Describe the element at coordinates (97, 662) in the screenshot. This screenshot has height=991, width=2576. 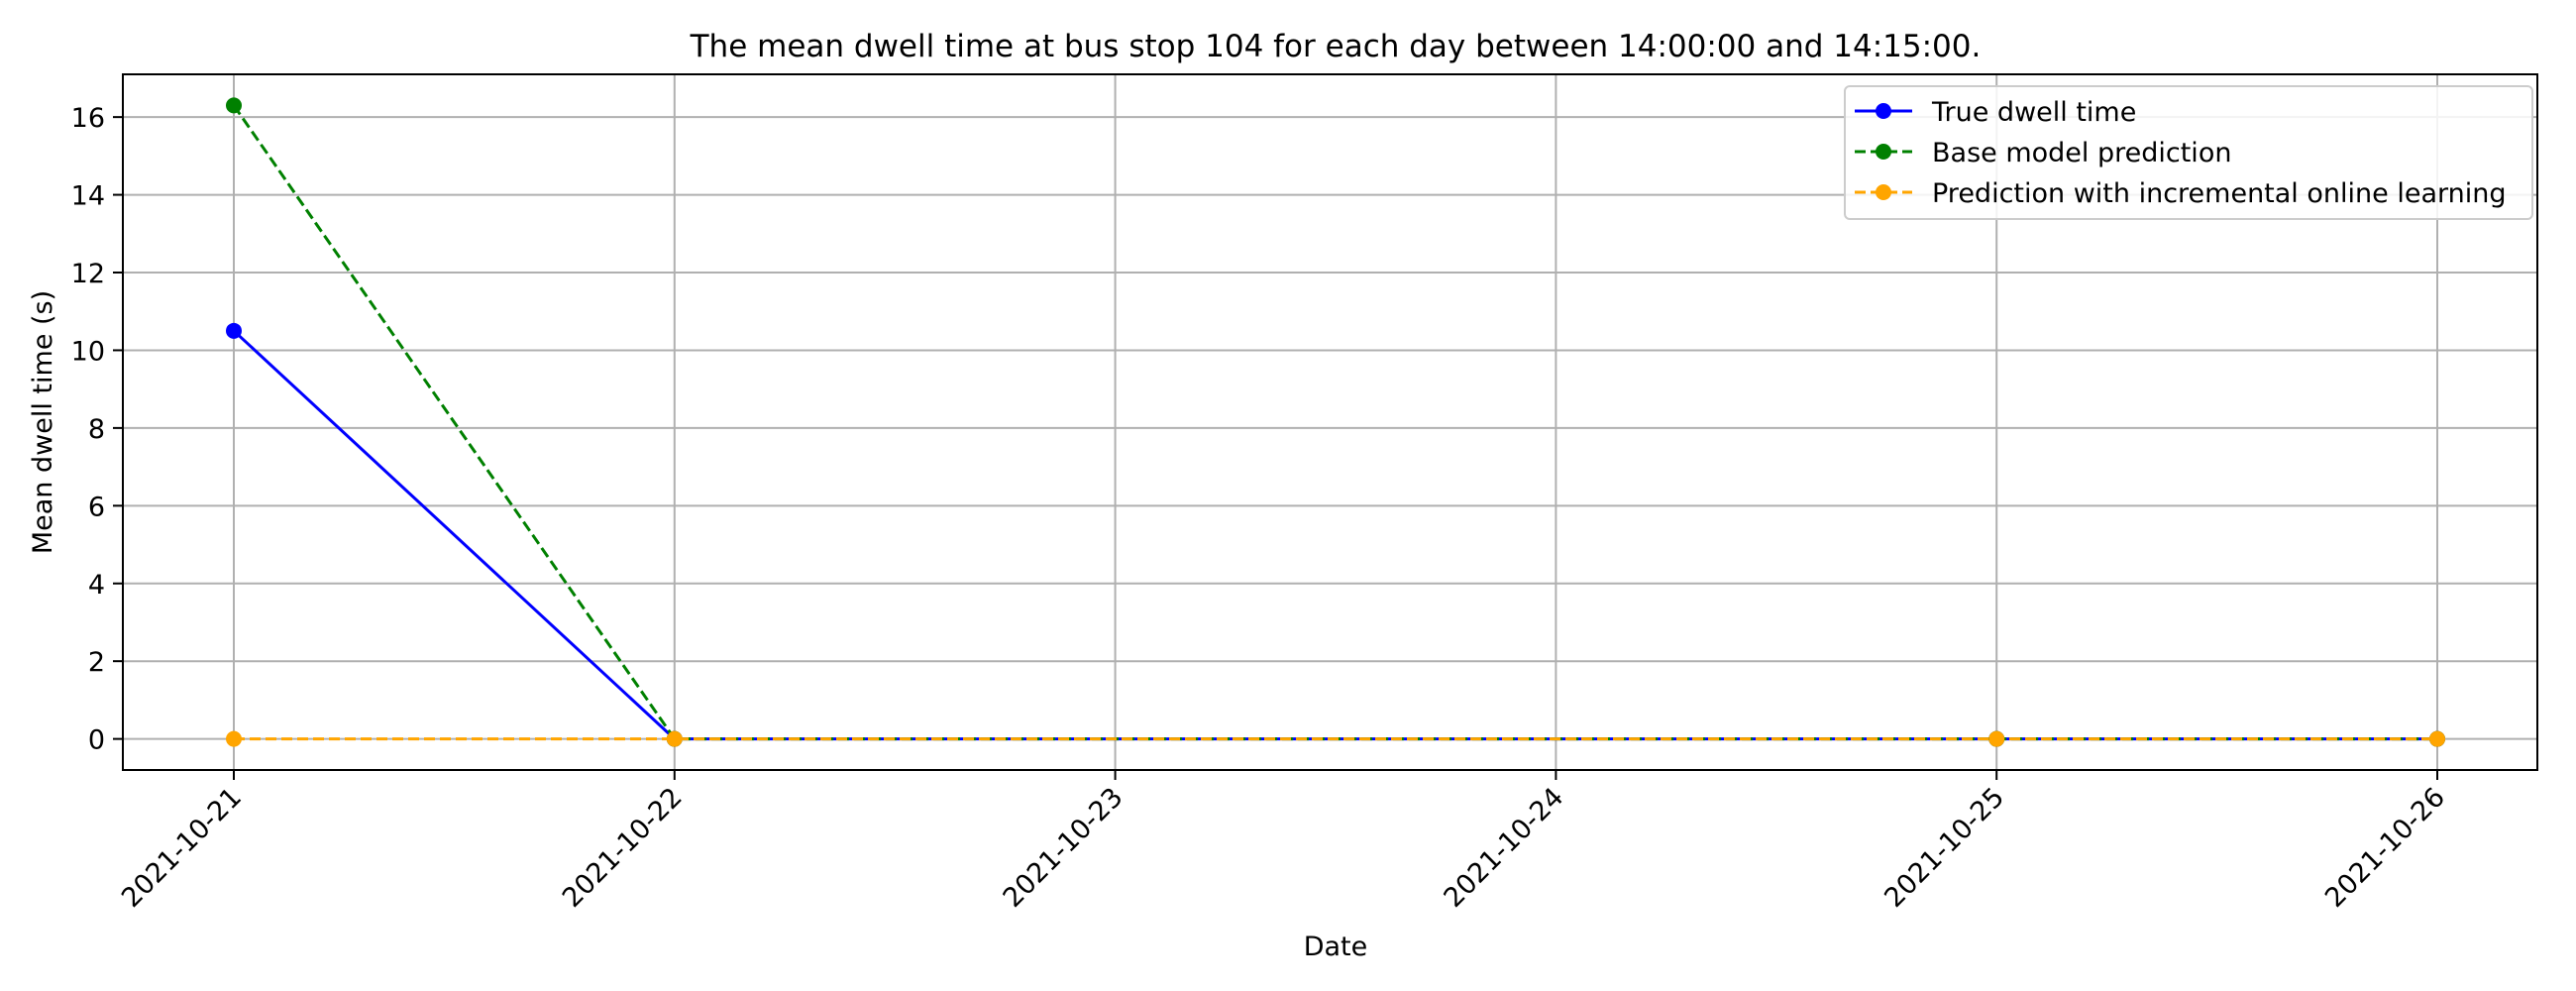
I see `y-tick-label: 2` at that location.